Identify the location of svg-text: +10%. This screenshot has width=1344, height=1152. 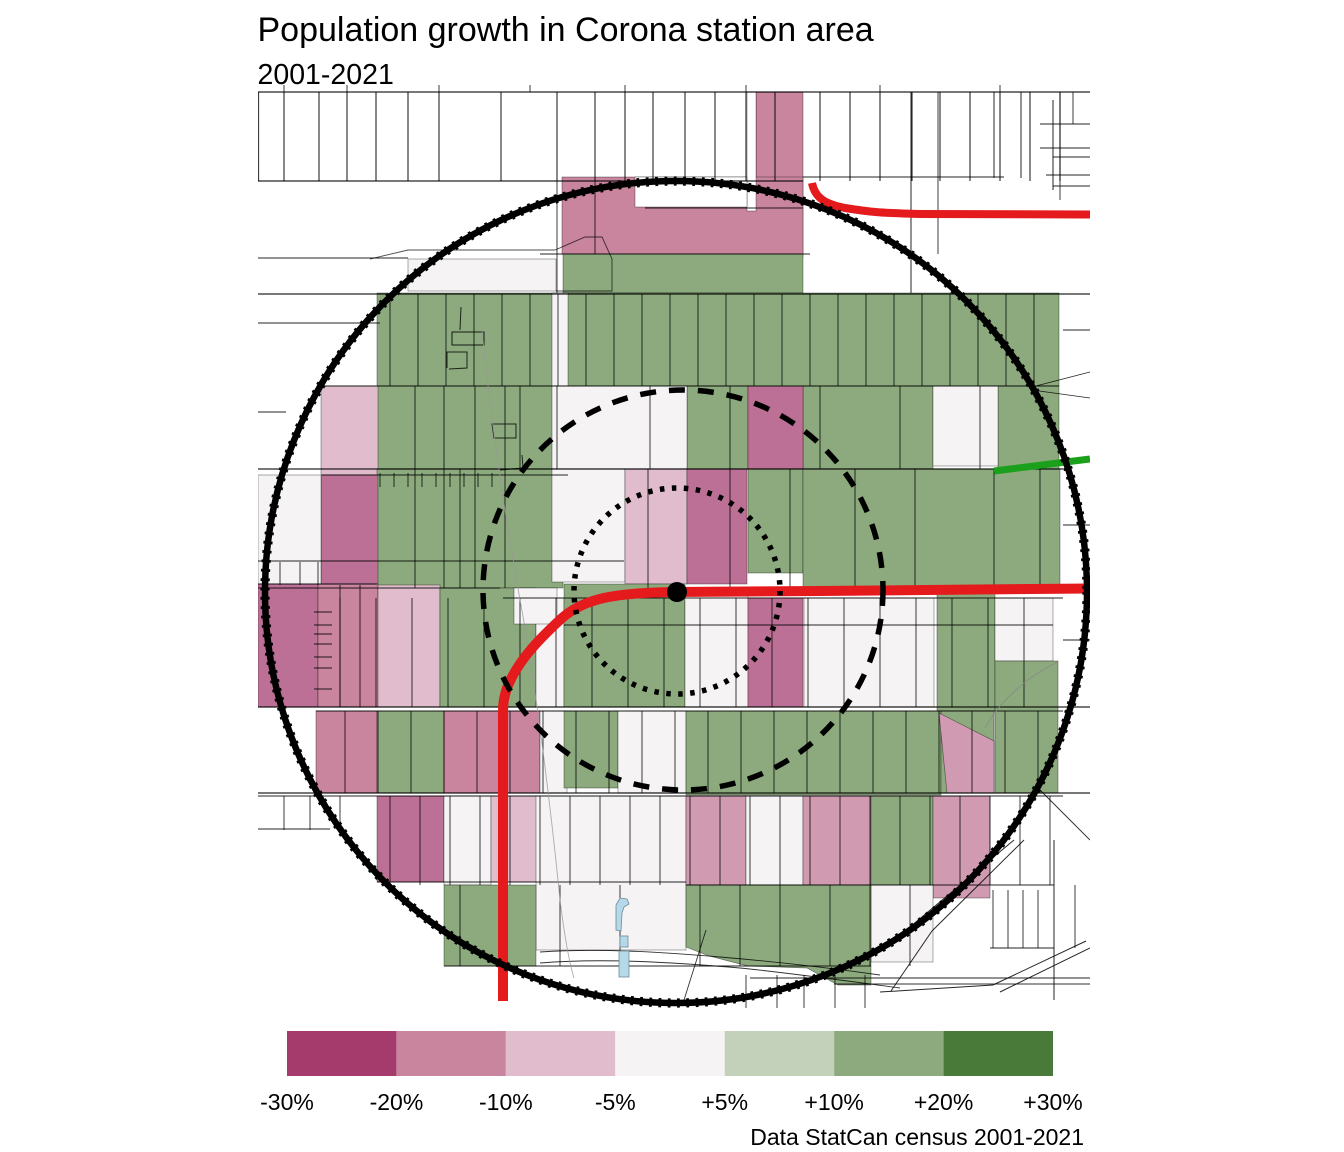
(833, 1102).